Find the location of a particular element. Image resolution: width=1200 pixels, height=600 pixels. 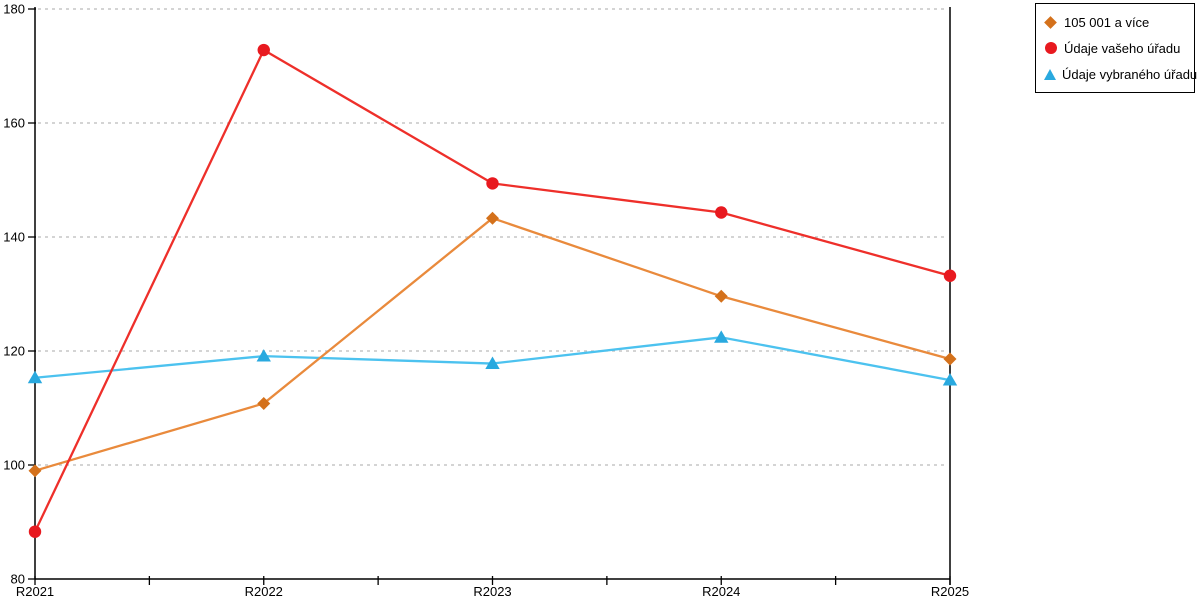

legend-item-105001: 105 001 a více is located at coordinates (1118, 22).